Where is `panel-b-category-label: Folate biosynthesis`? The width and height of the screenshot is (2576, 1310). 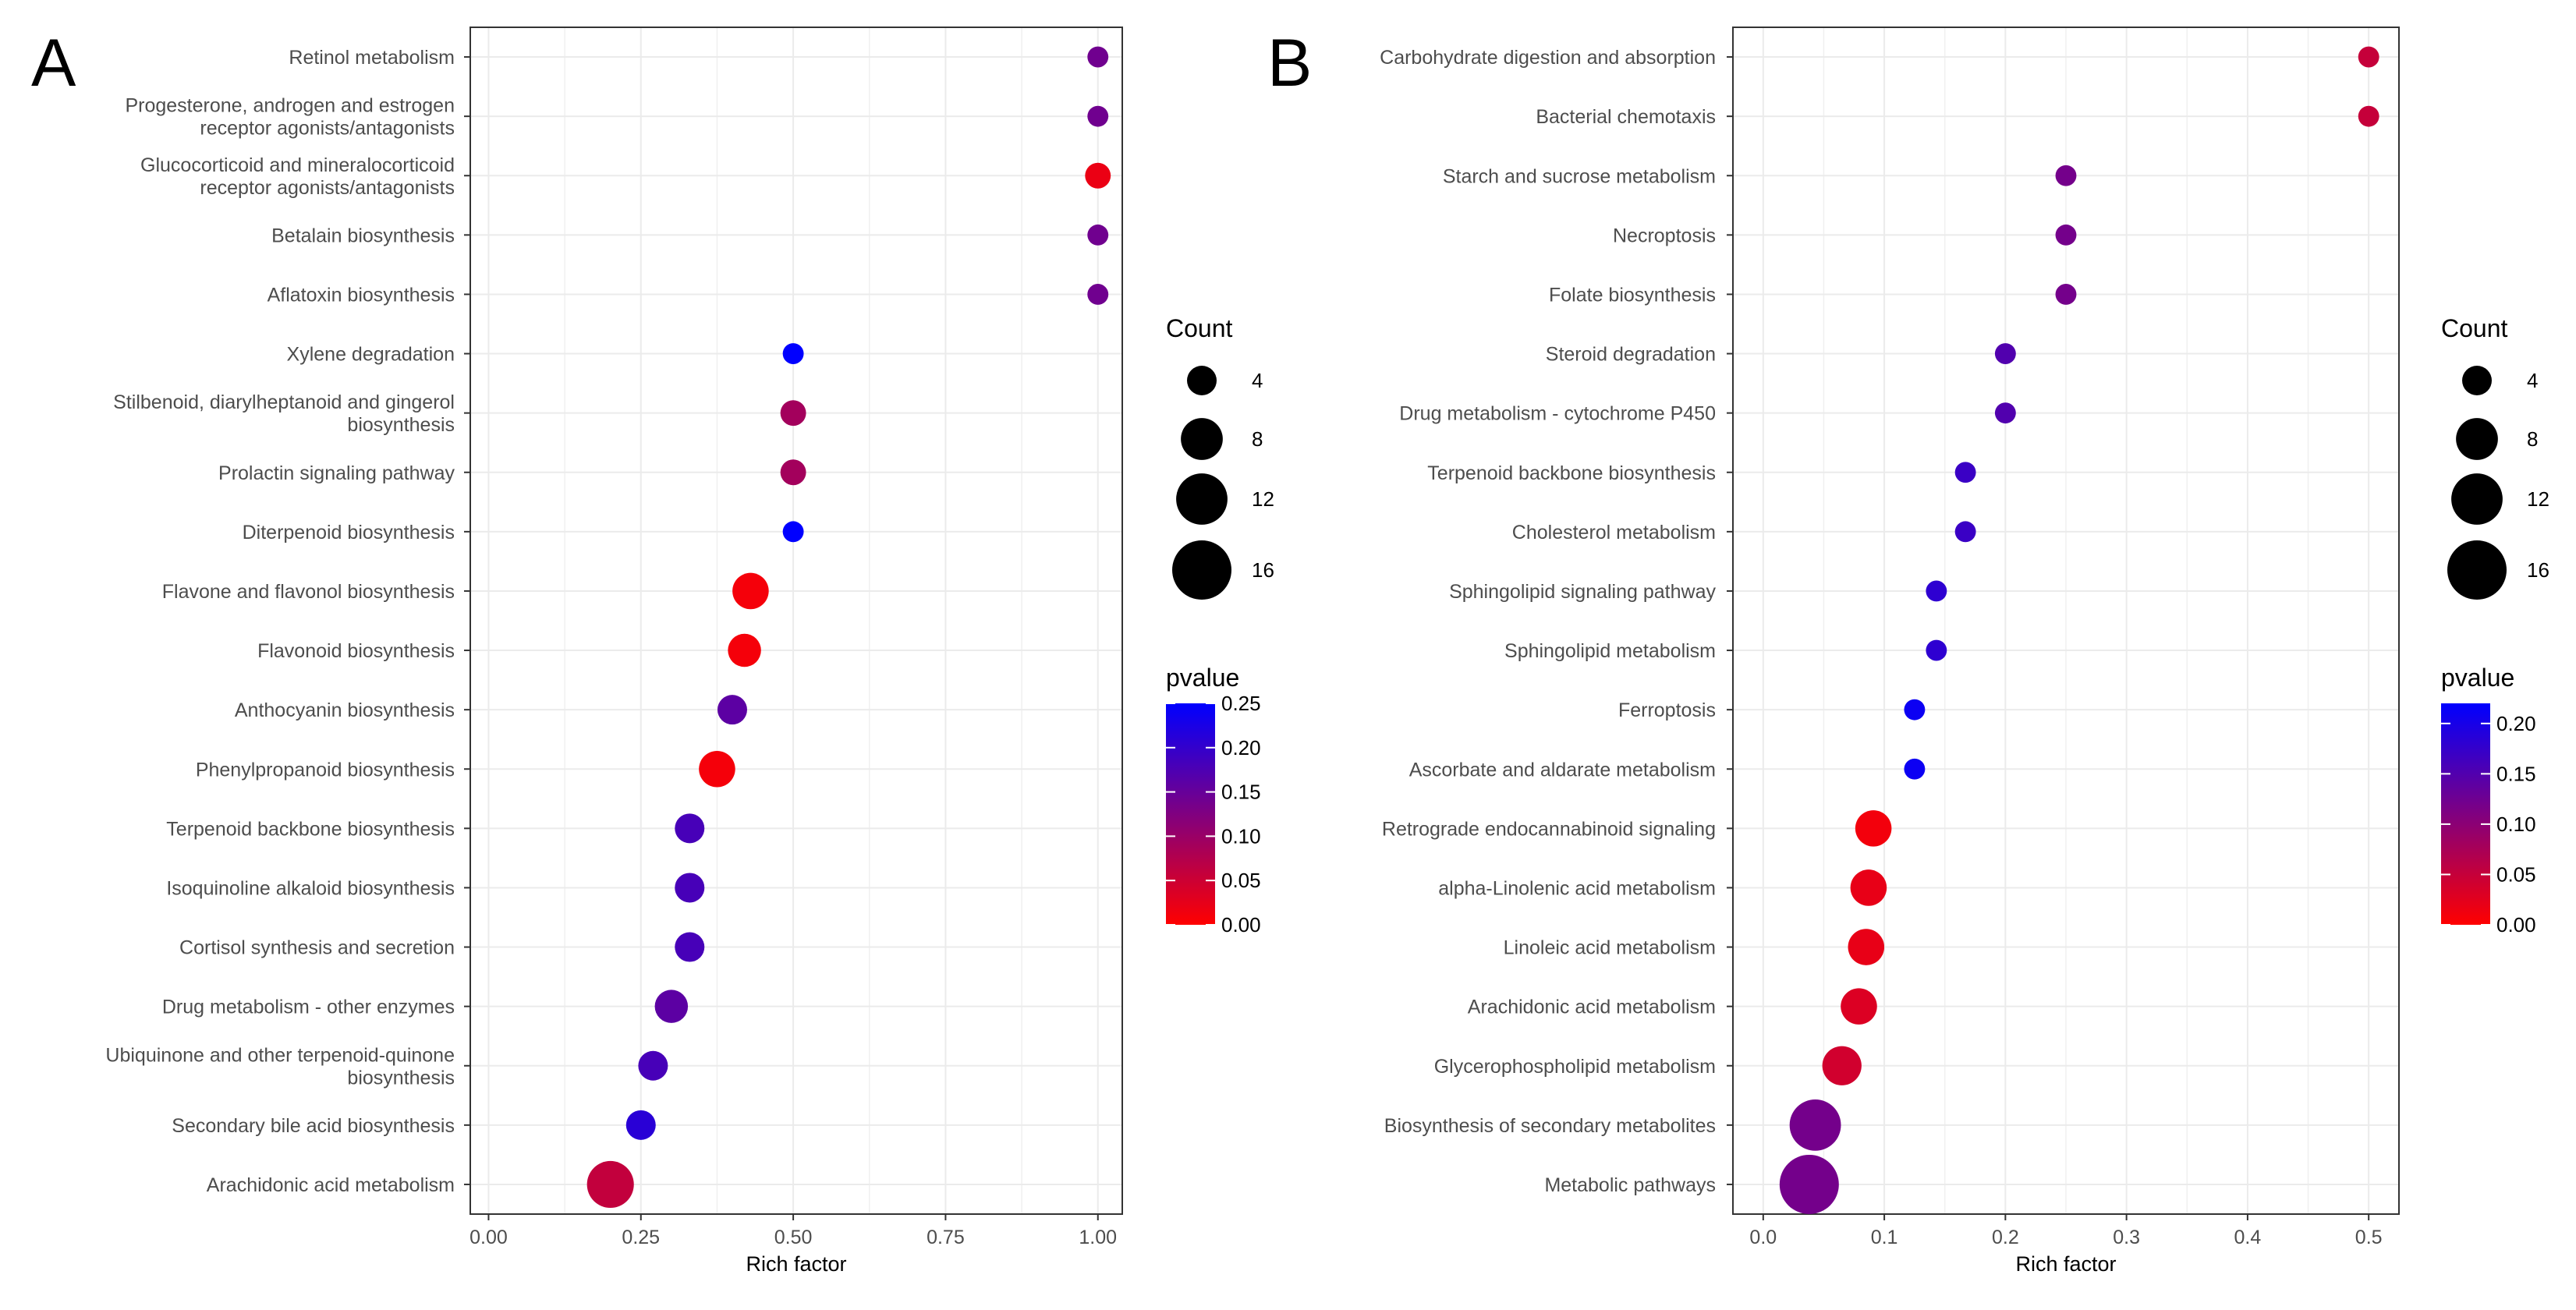 panel-b-category-label: Folate biosynthesis is located at coordinates (1633, 295).